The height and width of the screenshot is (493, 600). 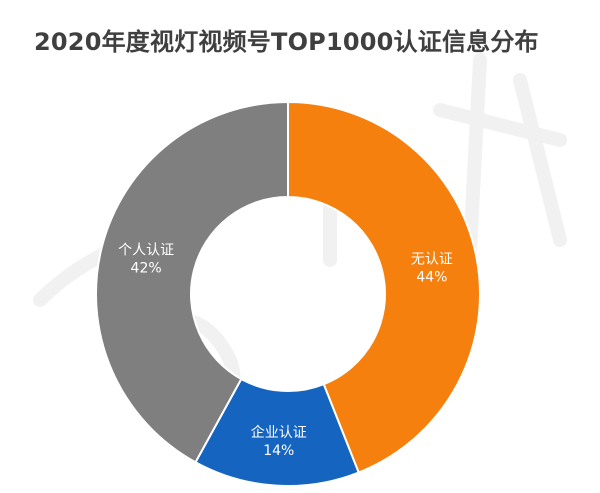 What do you see at coordinates (432, 260) in the screenshot?
I see `slice-category-label: 无认证` at bounding box center [432, 260].